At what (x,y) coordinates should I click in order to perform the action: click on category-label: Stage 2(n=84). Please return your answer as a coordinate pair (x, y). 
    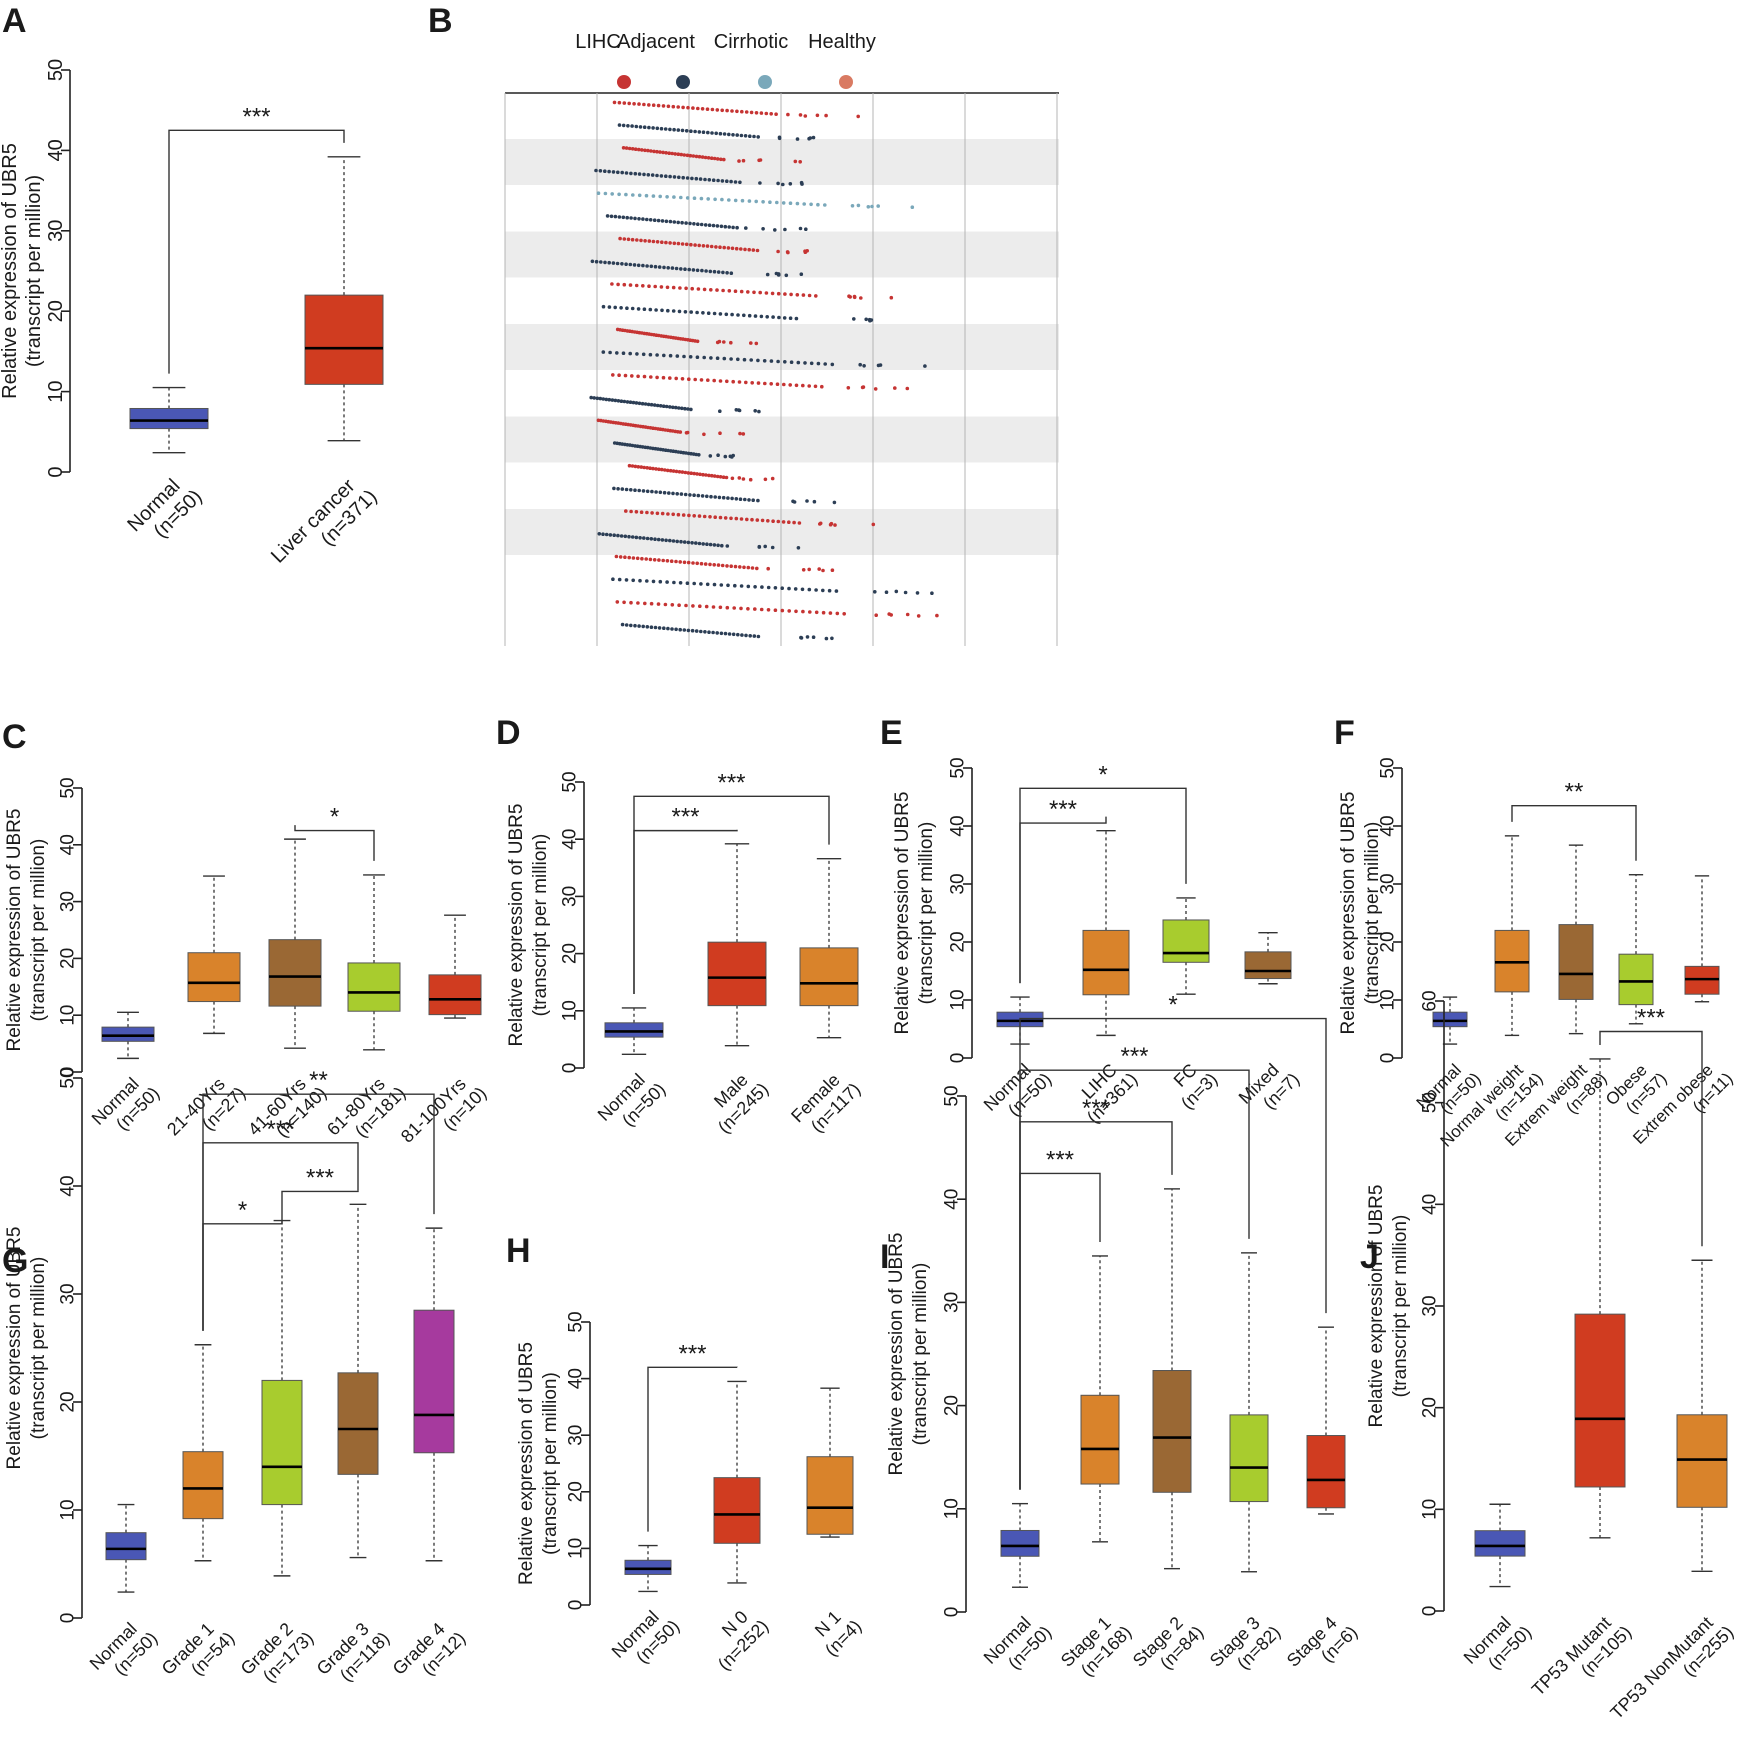
    Looking at the image, I should click on (1168, 1646).